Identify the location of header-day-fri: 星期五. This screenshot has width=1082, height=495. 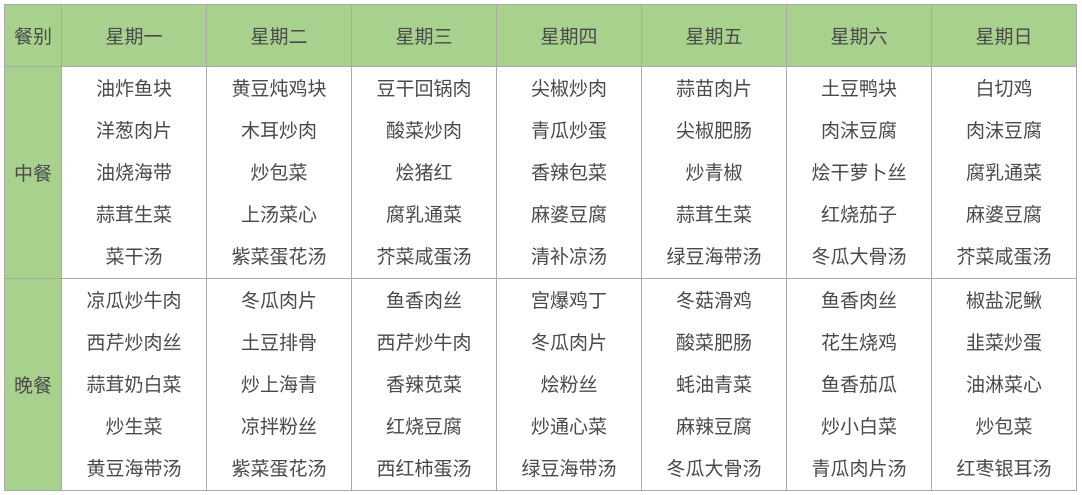
(714, 35).